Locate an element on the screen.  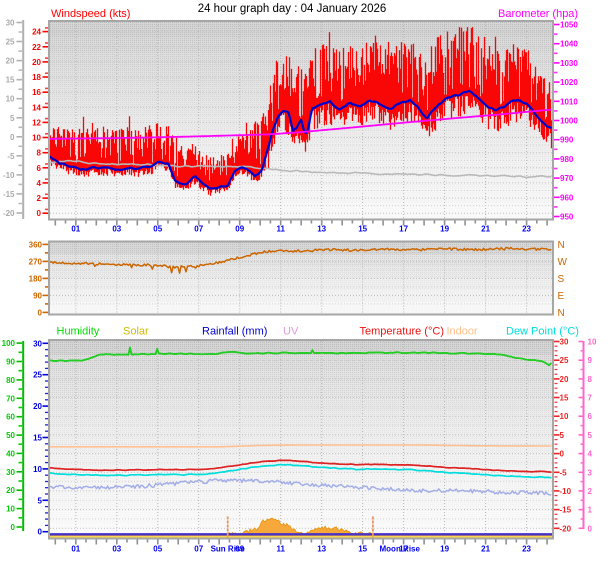
svg-text: Moon Rise is located at coordinates (400, 549).